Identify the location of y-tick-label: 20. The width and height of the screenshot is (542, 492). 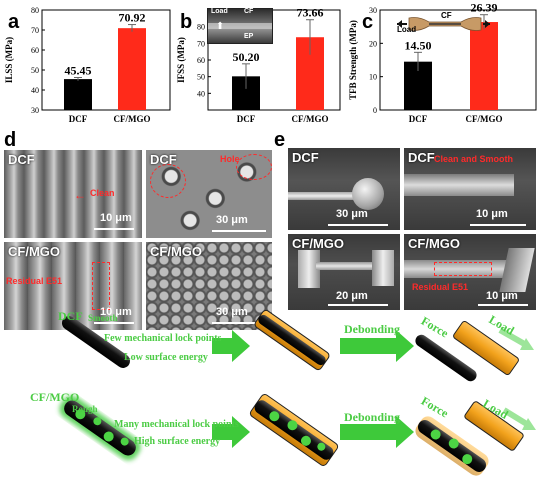
(373, 43).